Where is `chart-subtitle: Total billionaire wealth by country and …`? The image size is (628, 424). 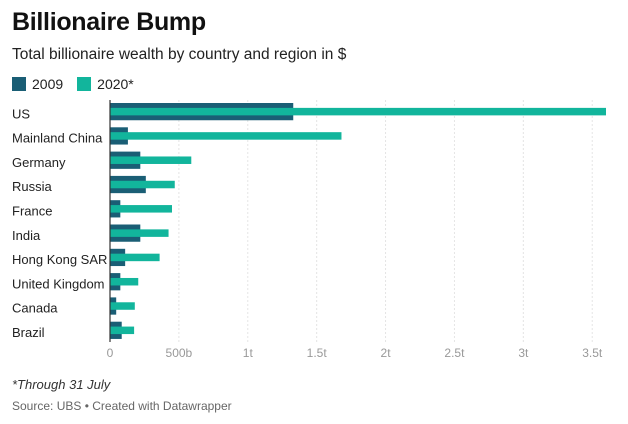 chart-subtitle: Total billionaire wealth by country and … is located at coordinates (179, 54).